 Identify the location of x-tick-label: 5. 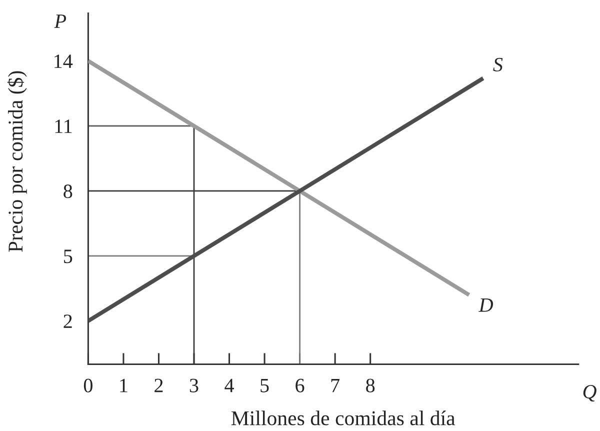
(264, 385).